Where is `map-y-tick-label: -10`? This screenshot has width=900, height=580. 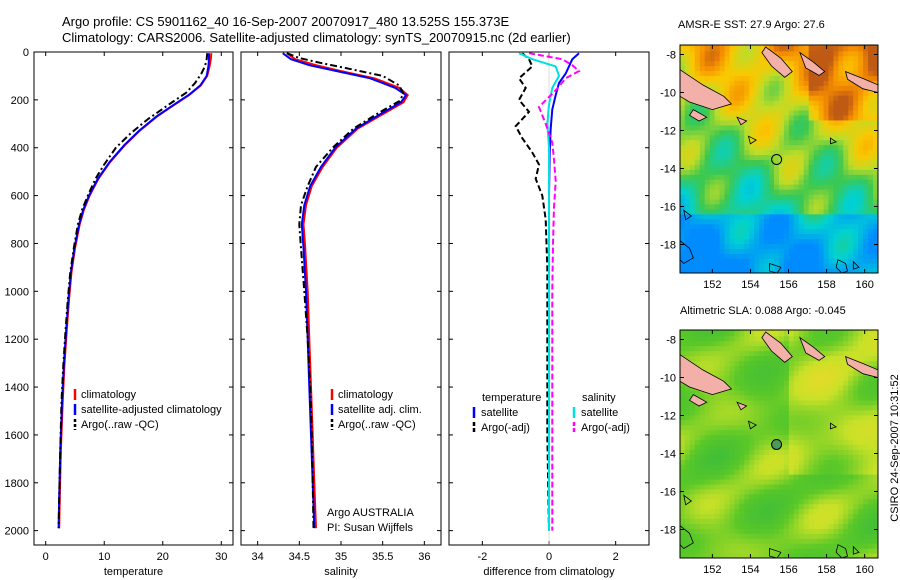 map-y-tick-label: -10 is located at coordinates (668, 94).